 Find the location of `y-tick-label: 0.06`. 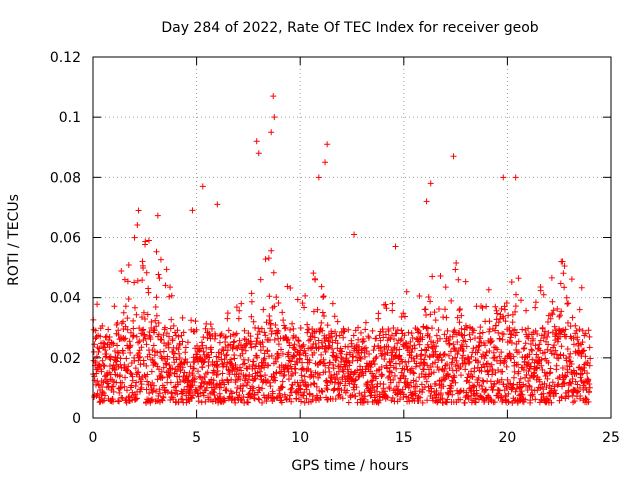

y-tick-label: 0.06 is located at coordinates (65, 239).